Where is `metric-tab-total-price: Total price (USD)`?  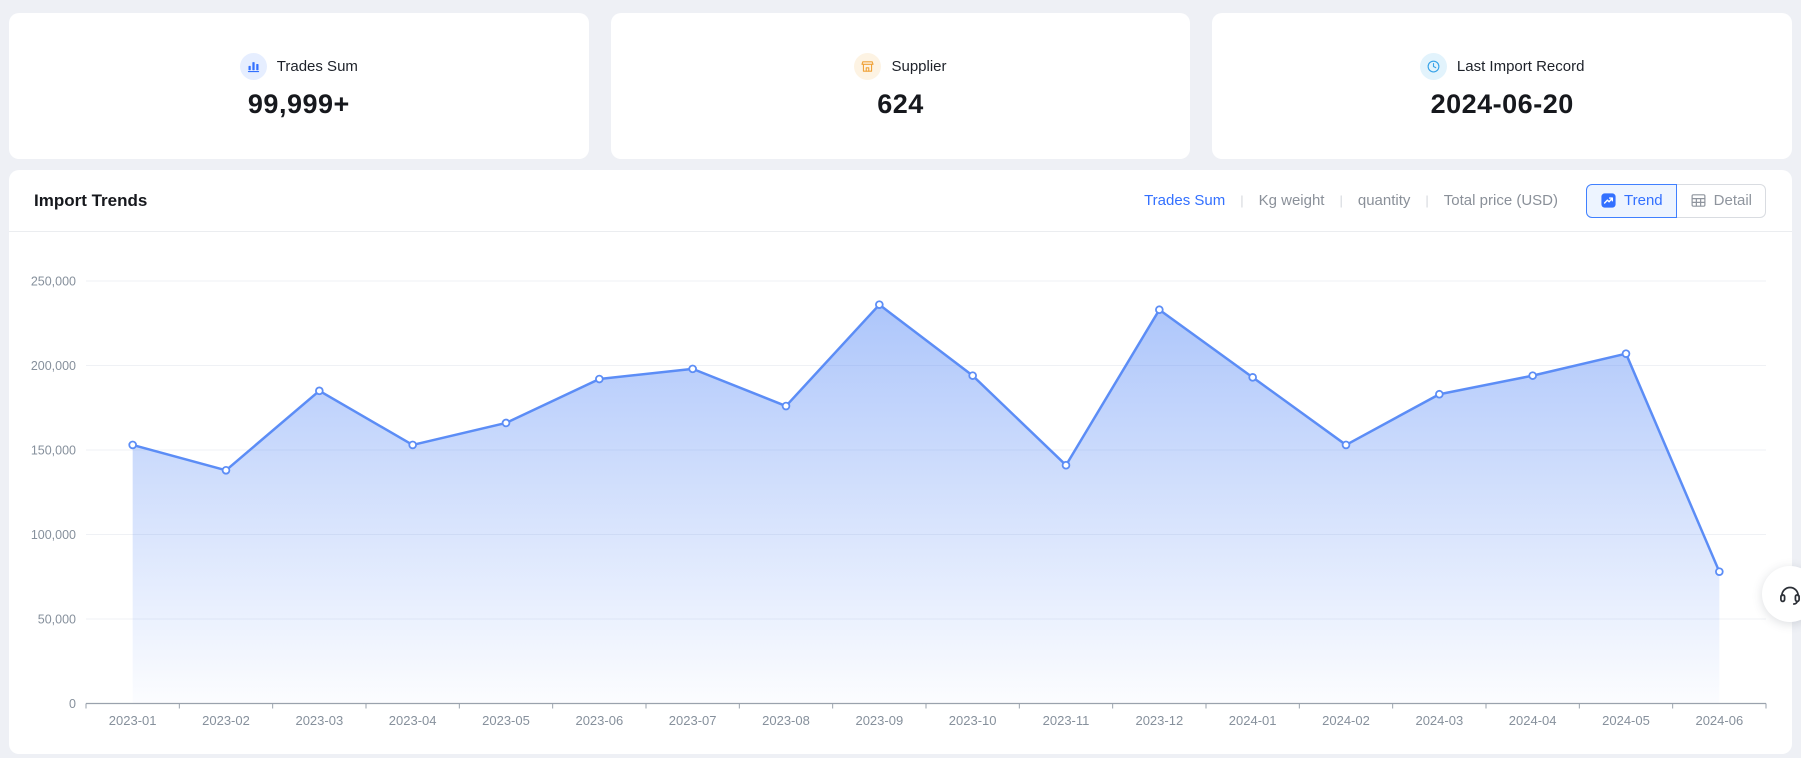 metric-tab-total-price: Total price (USD) is located at coordinates (1500, 200).